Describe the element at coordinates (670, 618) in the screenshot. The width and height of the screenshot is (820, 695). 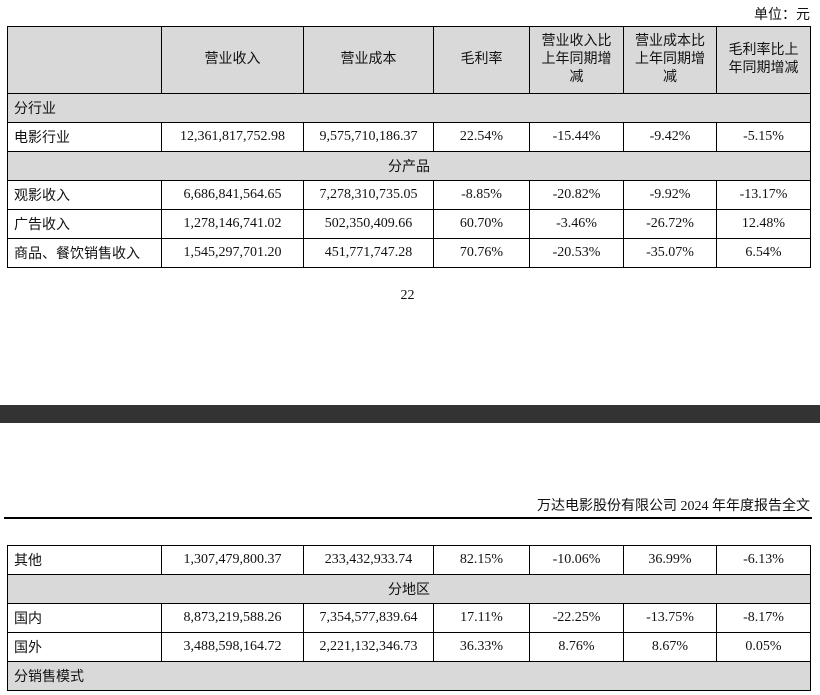
I see `table-cell: -13.75%` at that location.